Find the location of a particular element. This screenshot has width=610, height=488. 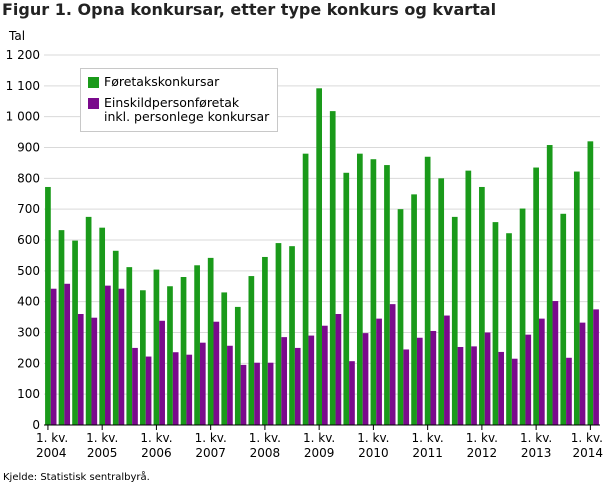

x-tick-label: 2008 is located at coordinates (265, 453).